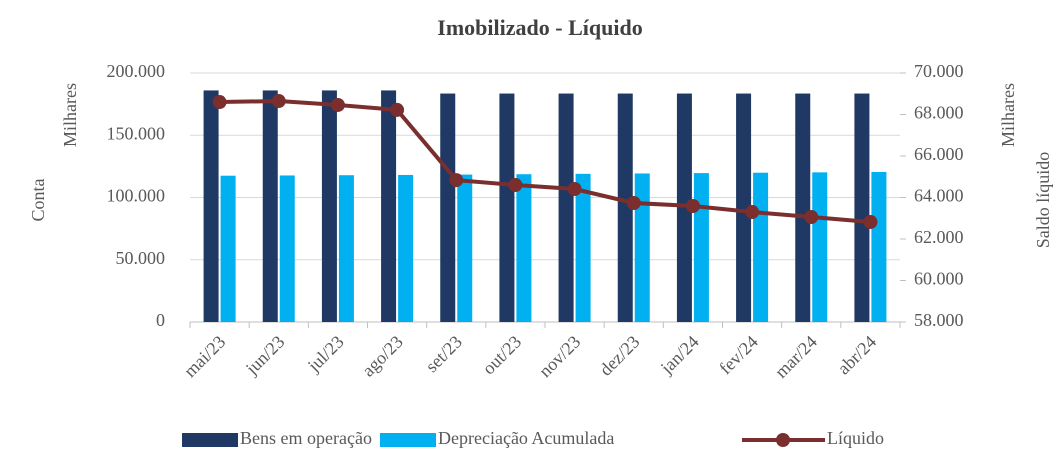  What do you see at coordinates (1043, 200) in the screenshot?
I see `y2-axis-label: Saldo líquido` at bounding box center [1043, 200].